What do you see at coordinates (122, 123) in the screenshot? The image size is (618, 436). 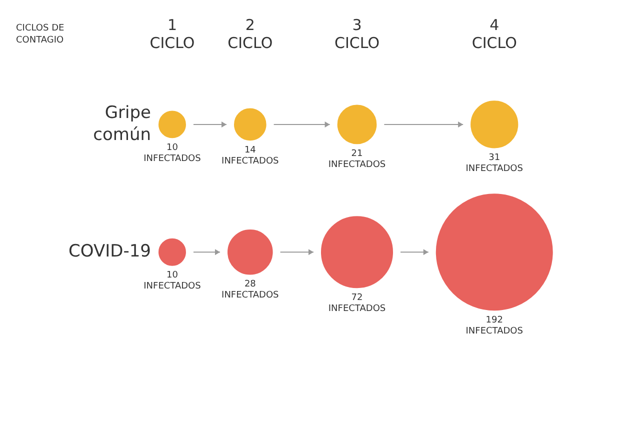 I see `legend-label: Gripe común` at bounding box center [122, 123].